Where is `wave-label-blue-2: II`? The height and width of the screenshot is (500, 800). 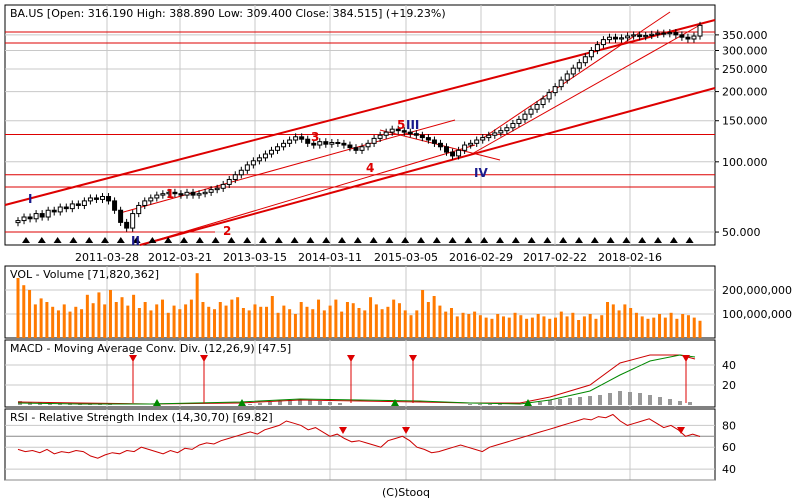
wave-label-blue-2: II is located at coordinates (135, 241).